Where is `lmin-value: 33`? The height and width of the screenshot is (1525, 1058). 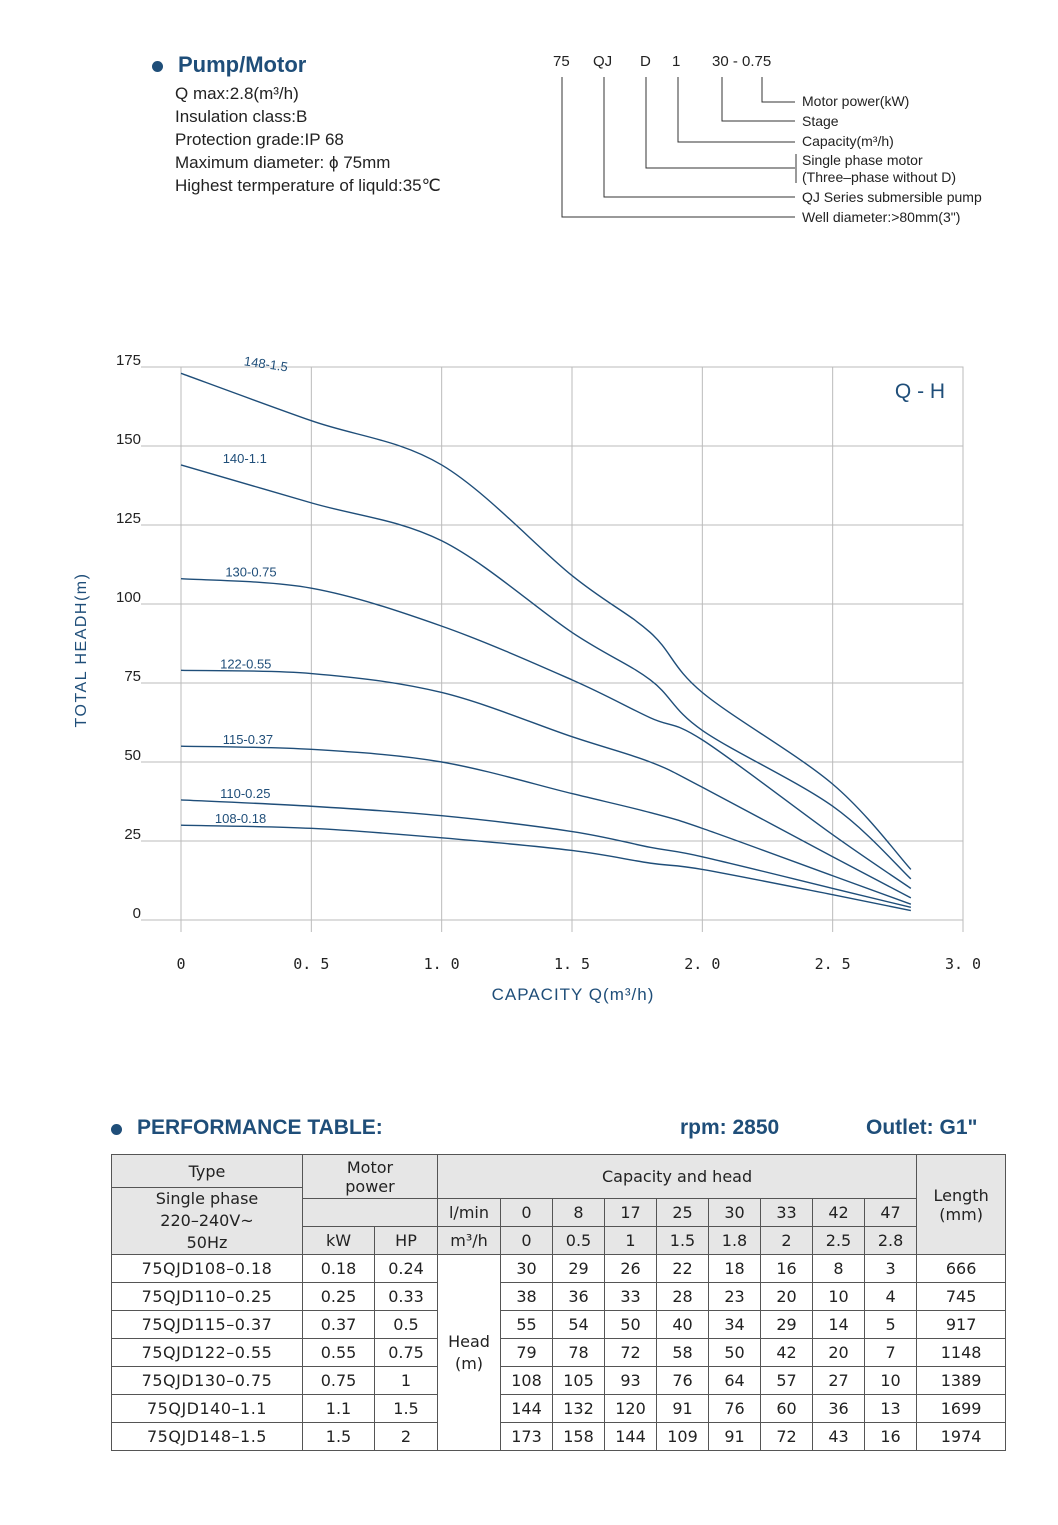 lmin-value: 33 is located at coordinates (786, 1212).